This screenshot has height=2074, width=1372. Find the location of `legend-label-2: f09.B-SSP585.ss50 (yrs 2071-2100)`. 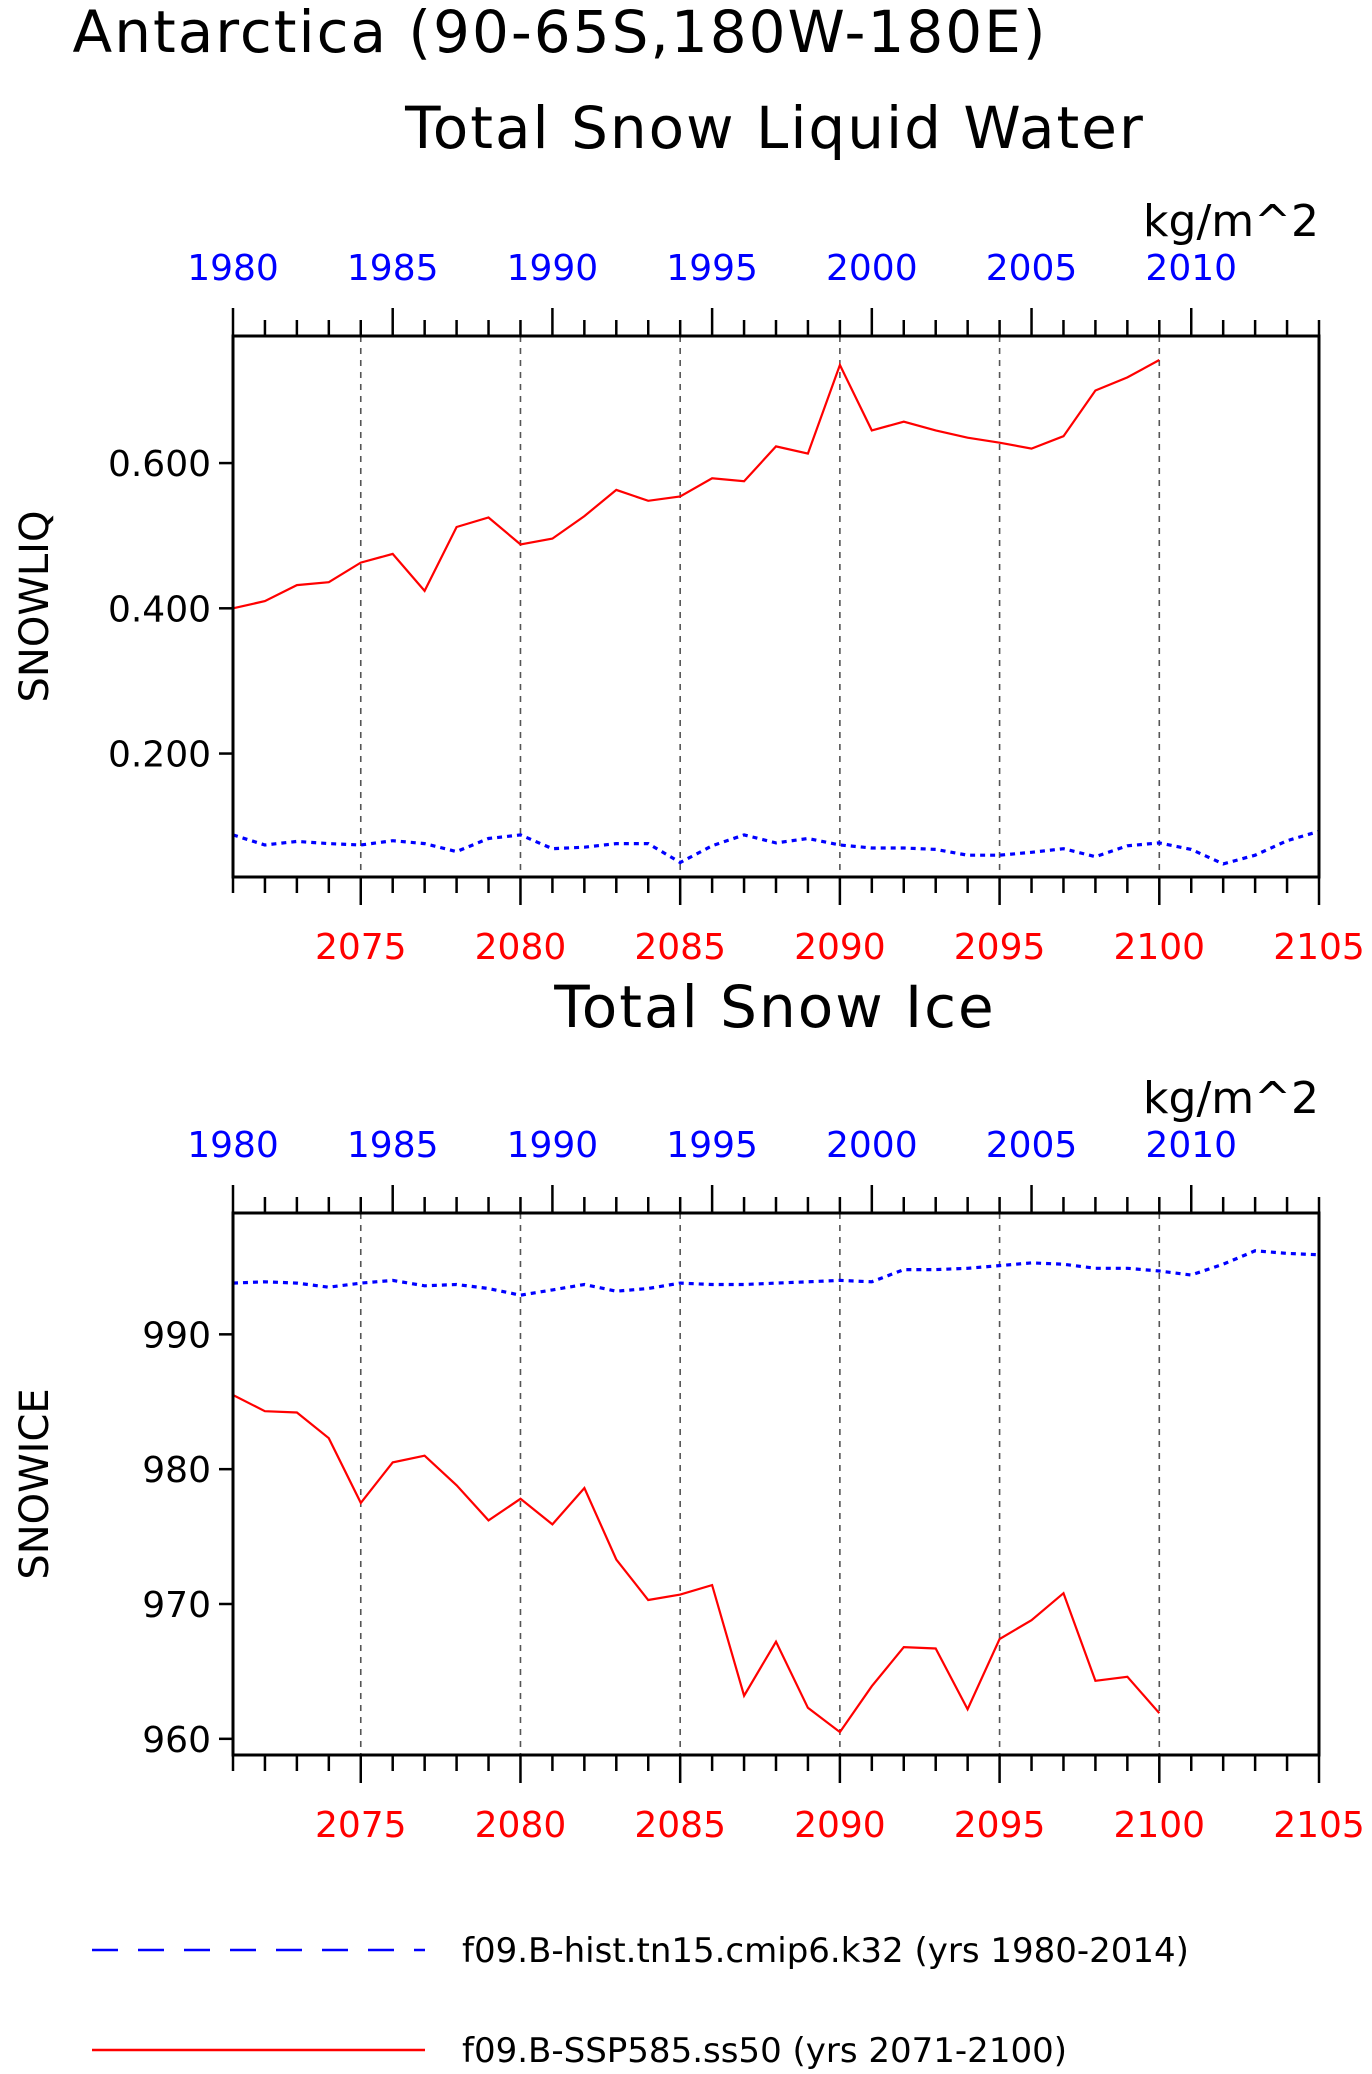

legend-label-2: f09.B-SSP585.ss50 (yrs 2071-2100) is located at coordinates (764, 2051).